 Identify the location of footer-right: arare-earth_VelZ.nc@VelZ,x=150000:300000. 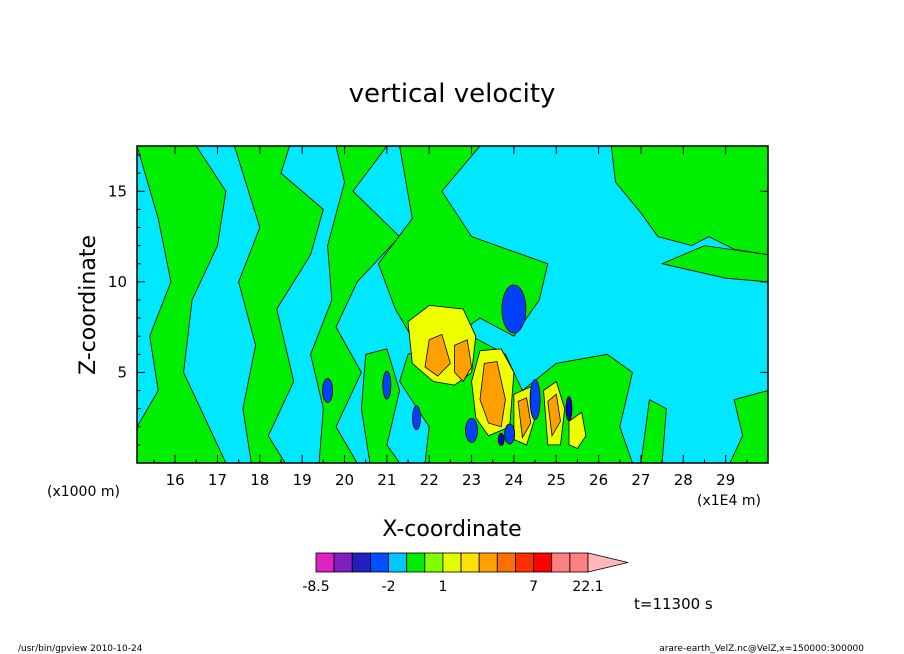
(761, 649).